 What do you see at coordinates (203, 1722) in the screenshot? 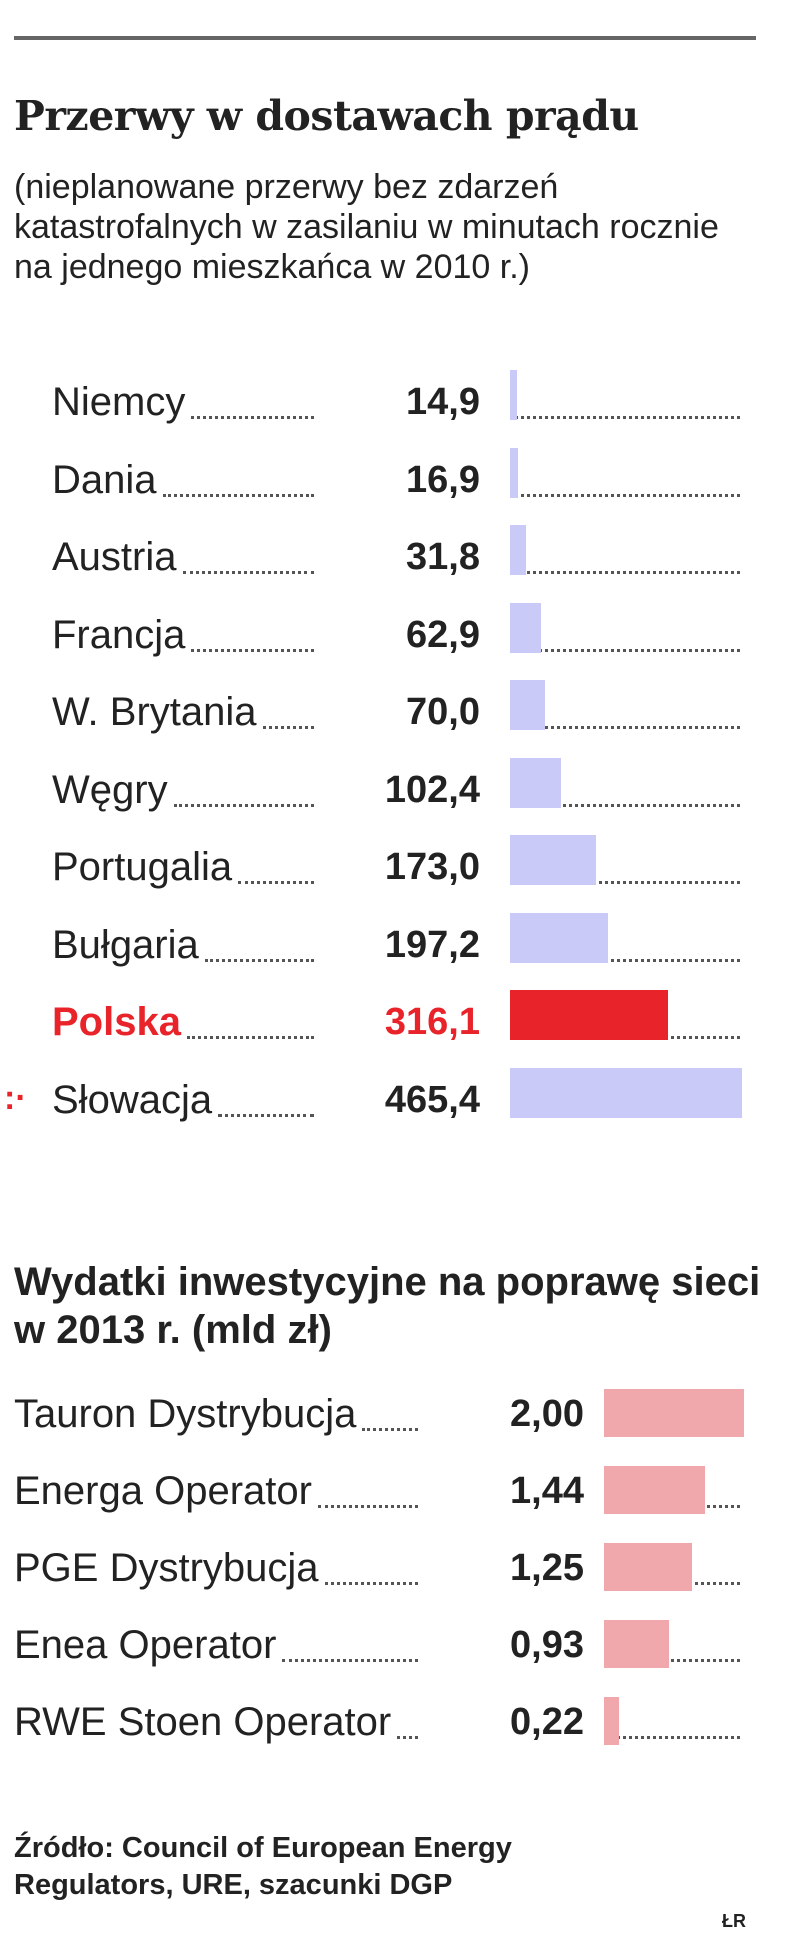
I see `category-label: RWE Stoen Operator` at bounding box center [203, 1722].